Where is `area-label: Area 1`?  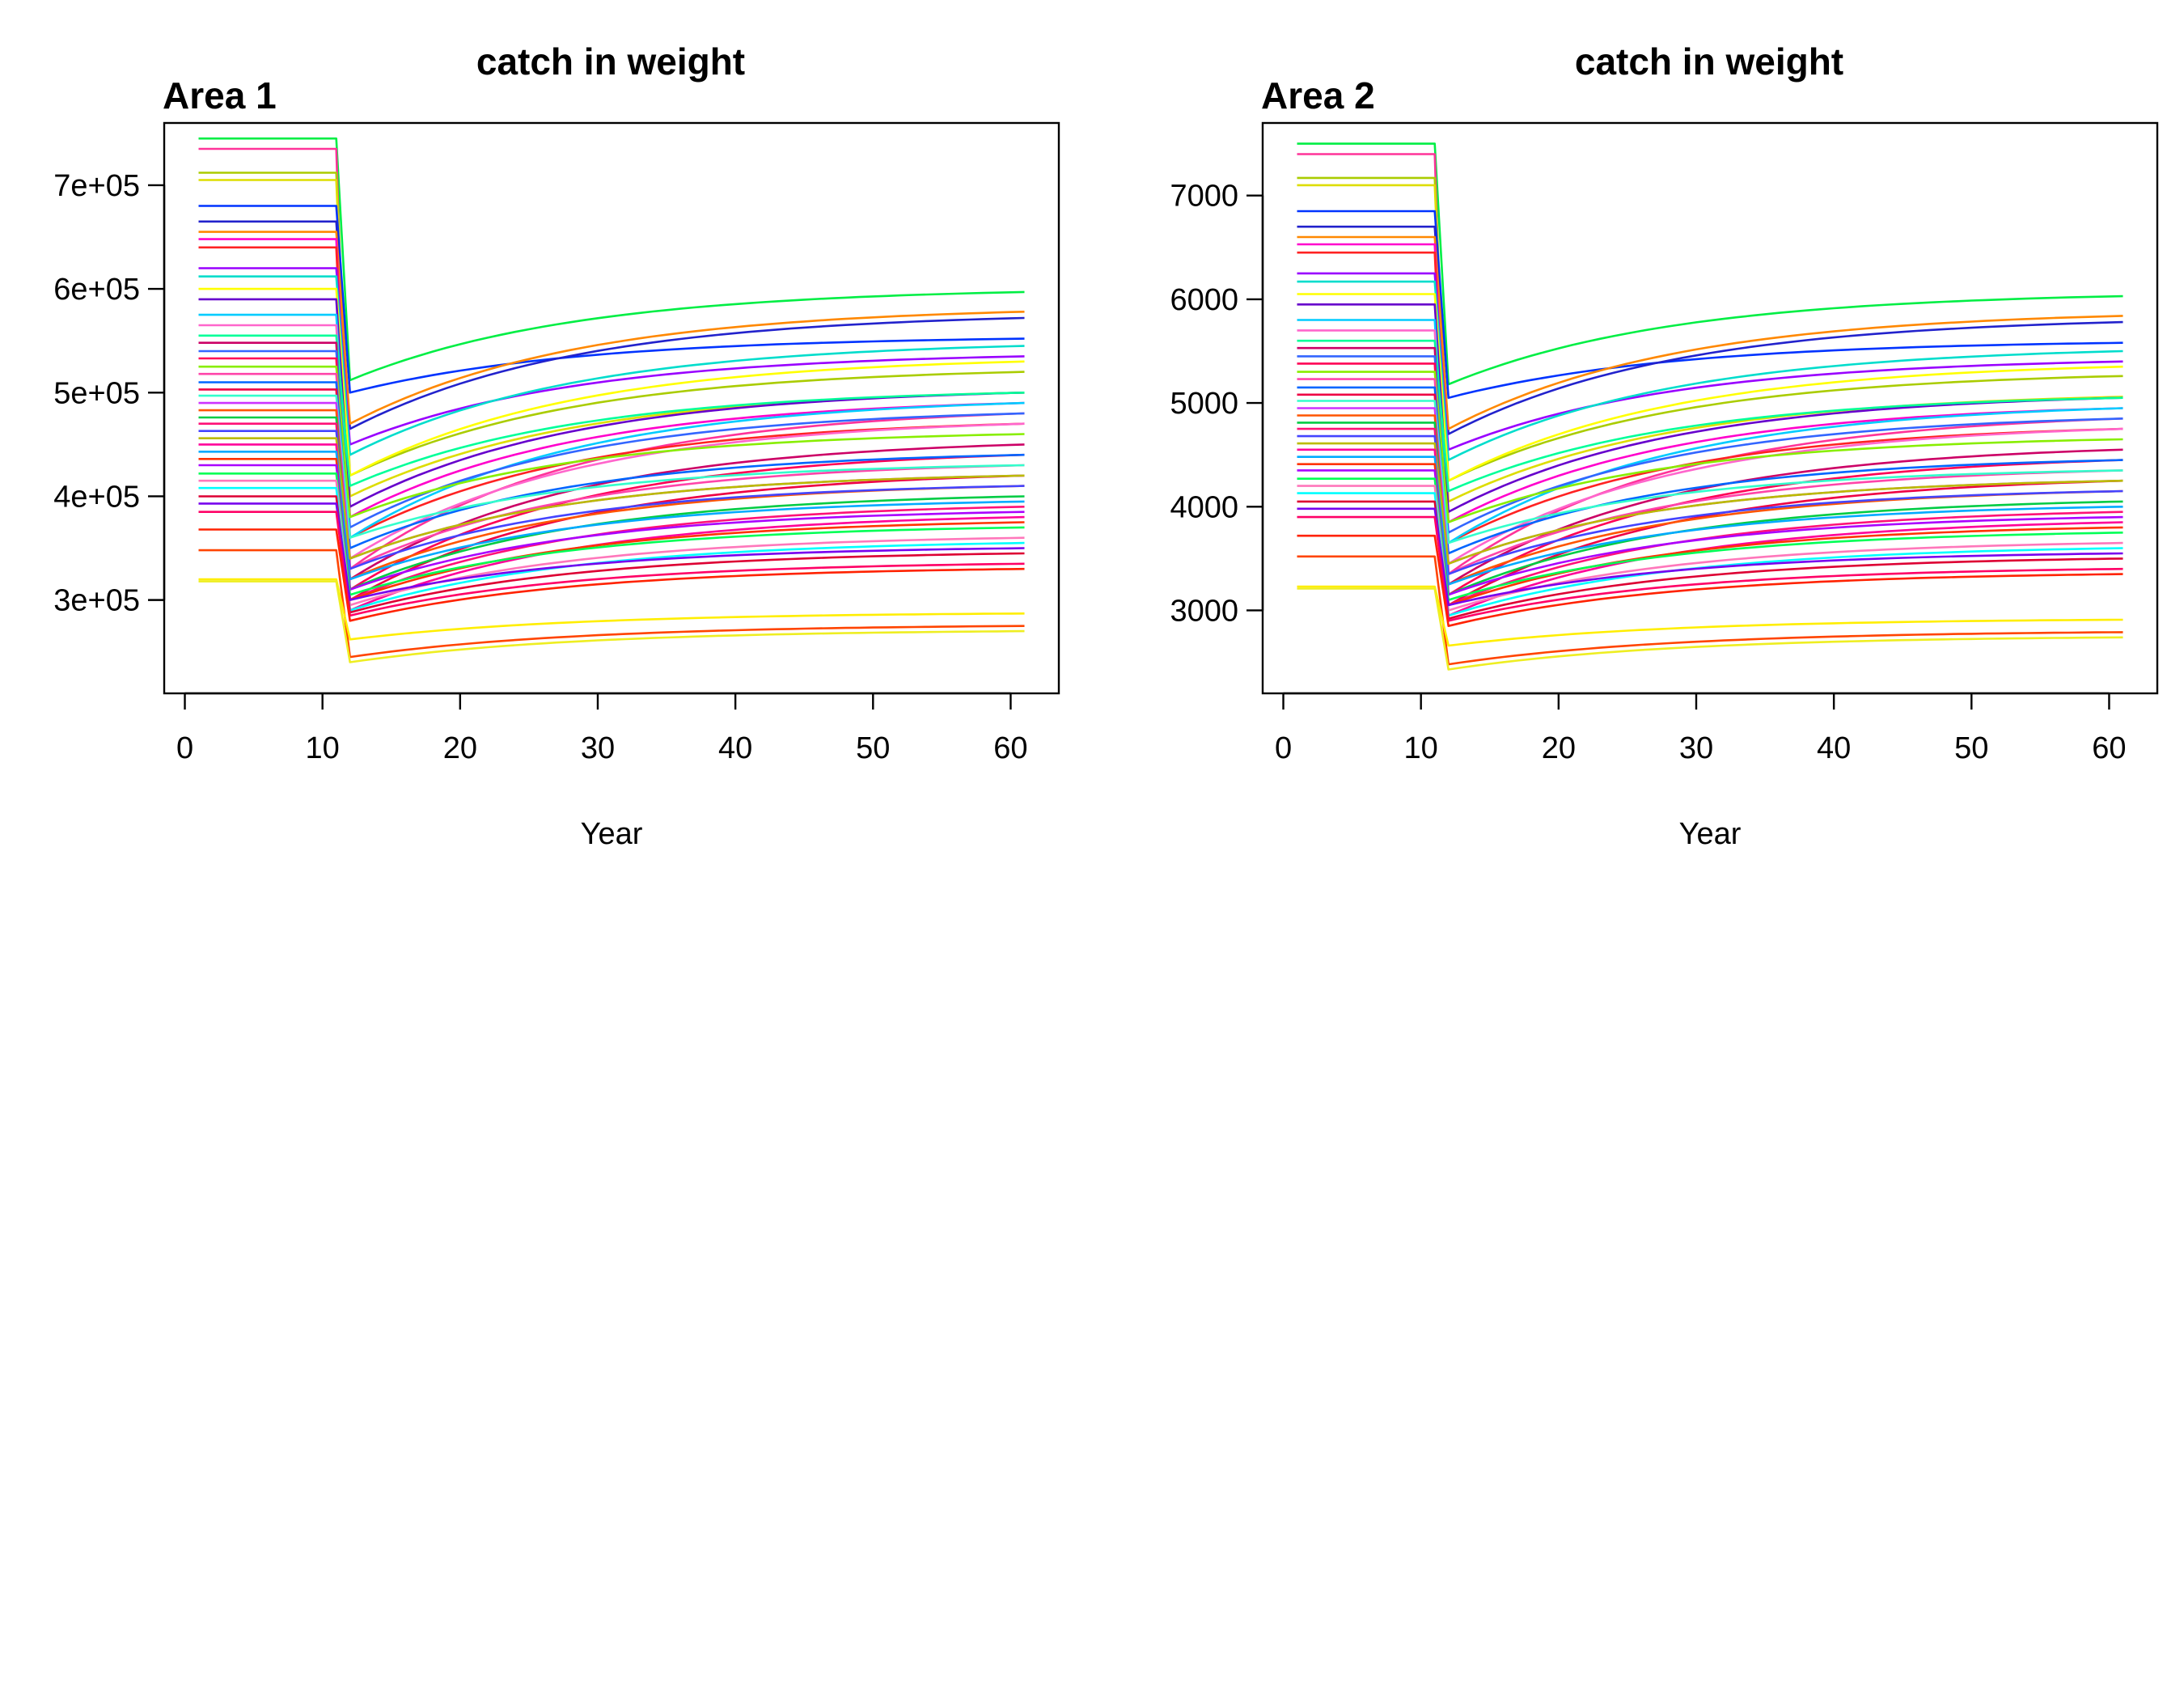 area-label: Area 1 is located at coordinates (220, 95).